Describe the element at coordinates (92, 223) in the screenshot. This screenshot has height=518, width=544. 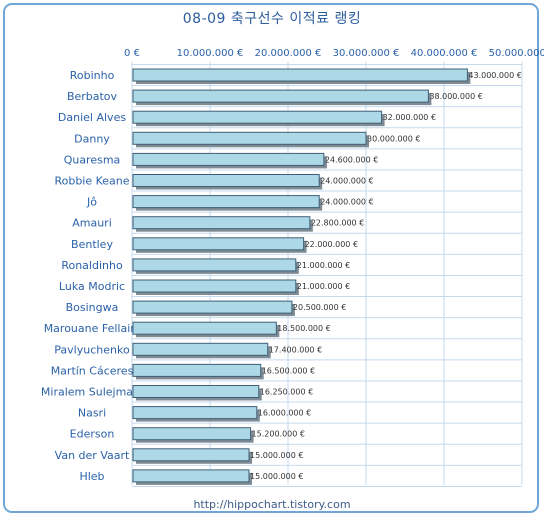
I see `category-label: Amauri` at that location.